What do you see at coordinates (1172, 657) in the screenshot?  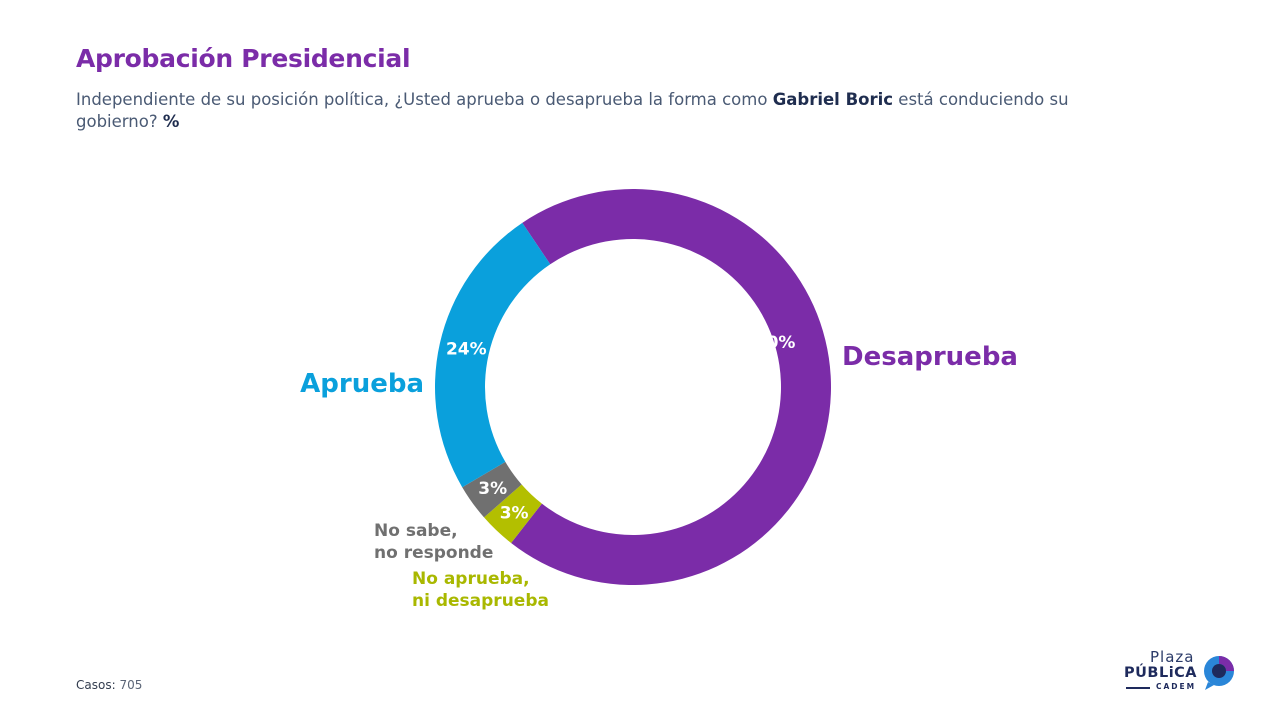 I see `logo-plaza-text: Plaza` at bounding box center [1172, 657].